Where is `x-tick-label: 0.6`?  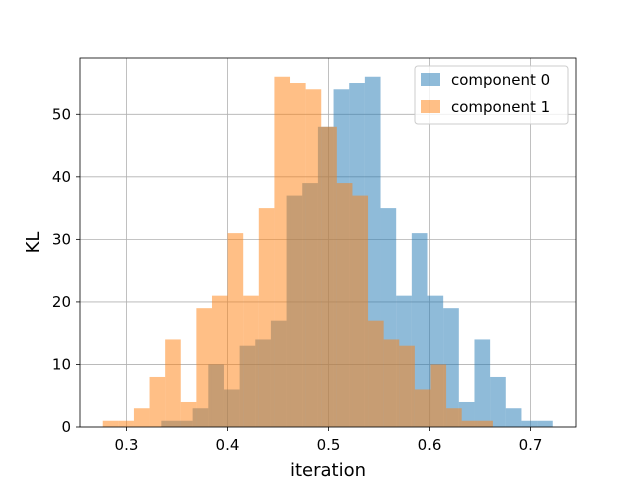 x-tick-label: 0.6 is located at coordinates (430, 445).